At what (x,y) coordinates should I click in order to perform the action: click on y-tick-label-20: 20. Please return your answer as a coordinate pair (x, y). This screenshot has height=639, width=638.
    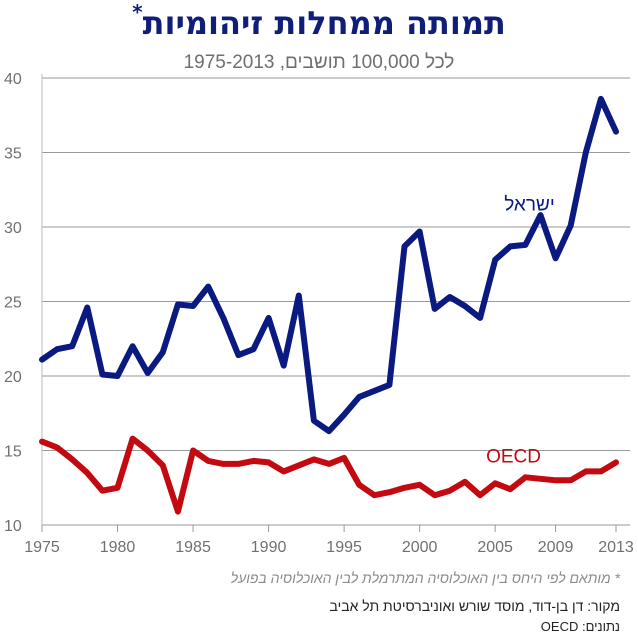
    Looking at the image, I should click on (13, 377).